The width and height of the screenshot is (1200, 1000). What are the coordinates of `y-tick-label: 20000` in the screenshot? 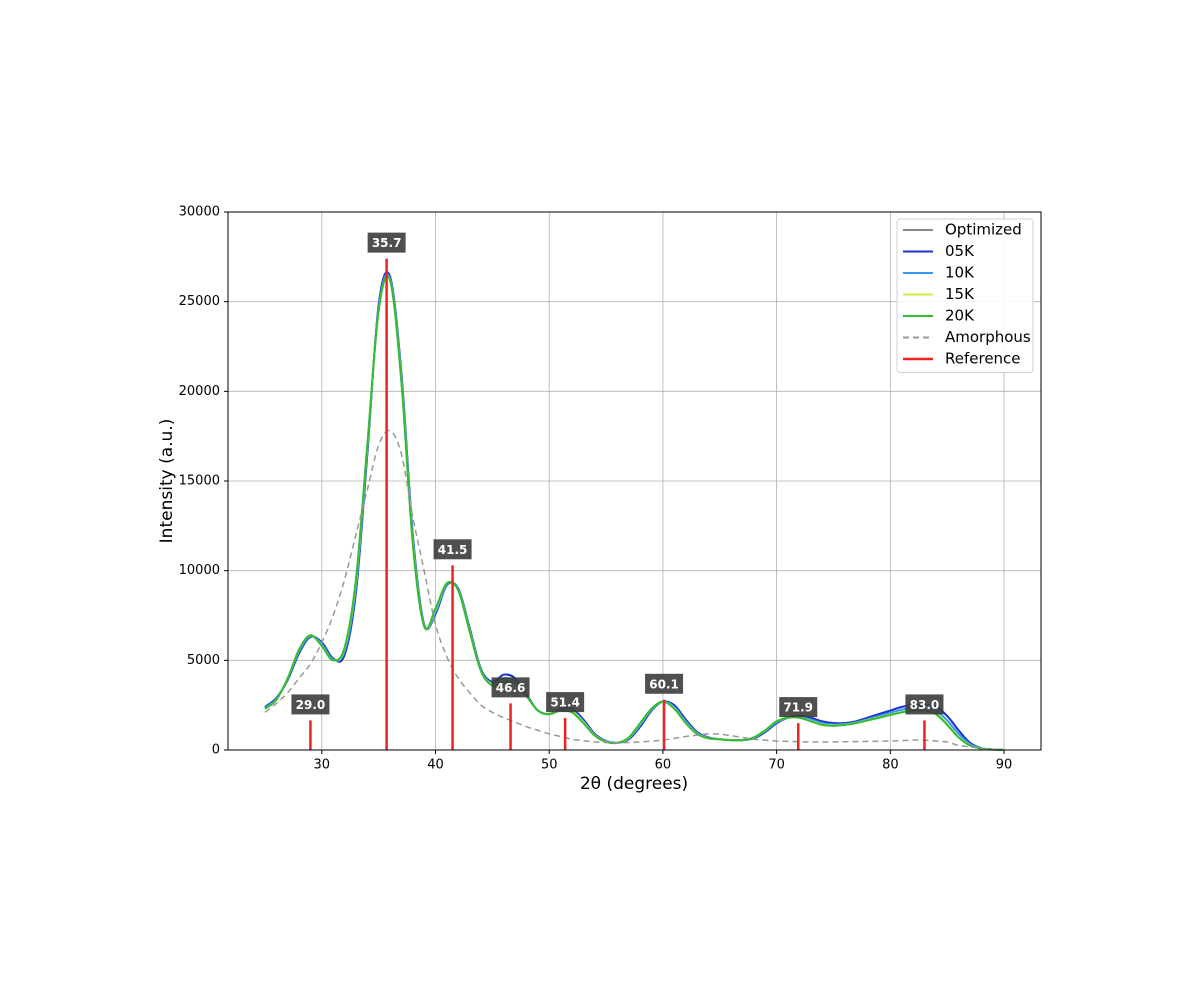 It's located at (199, 391).